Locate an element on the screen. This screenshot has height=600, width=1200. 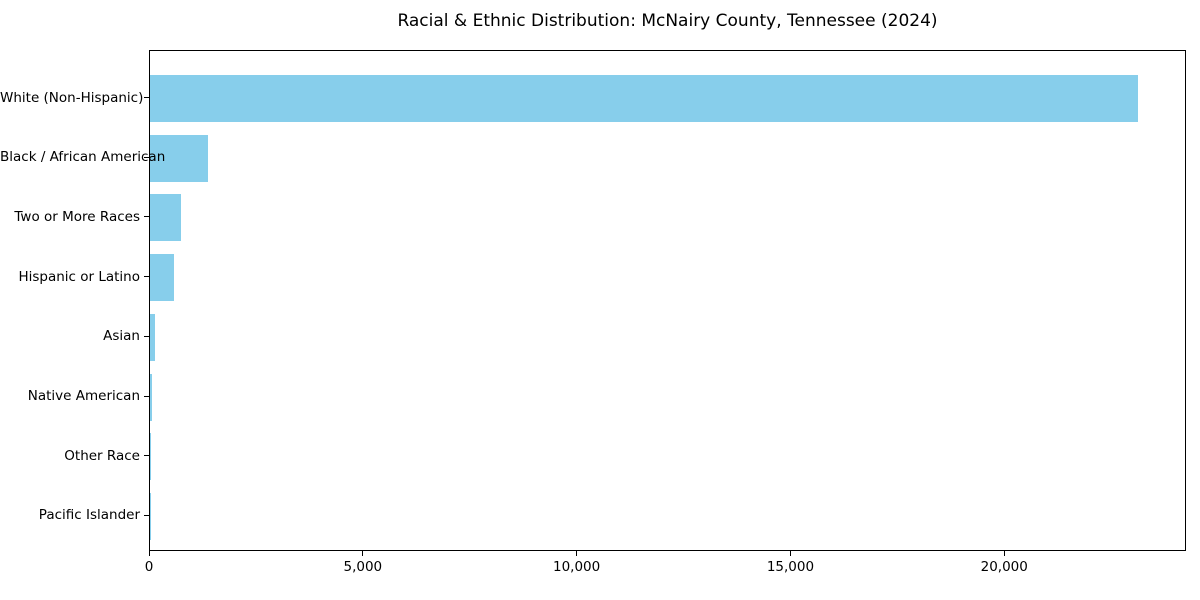
y-tick-other-race is located at coordinates (146, 456).